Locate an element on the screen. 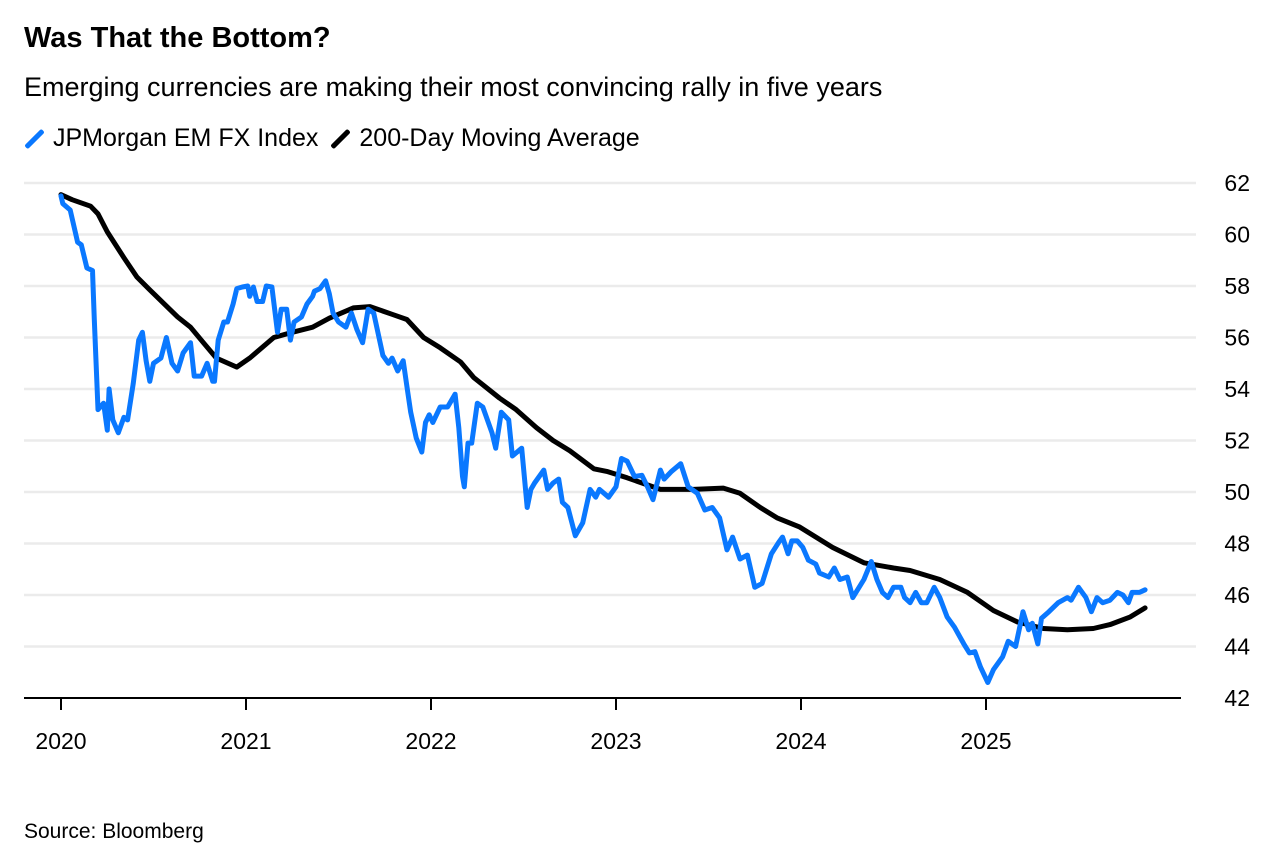  y-tick-label: 46 is located at coordinates (1237, 595).